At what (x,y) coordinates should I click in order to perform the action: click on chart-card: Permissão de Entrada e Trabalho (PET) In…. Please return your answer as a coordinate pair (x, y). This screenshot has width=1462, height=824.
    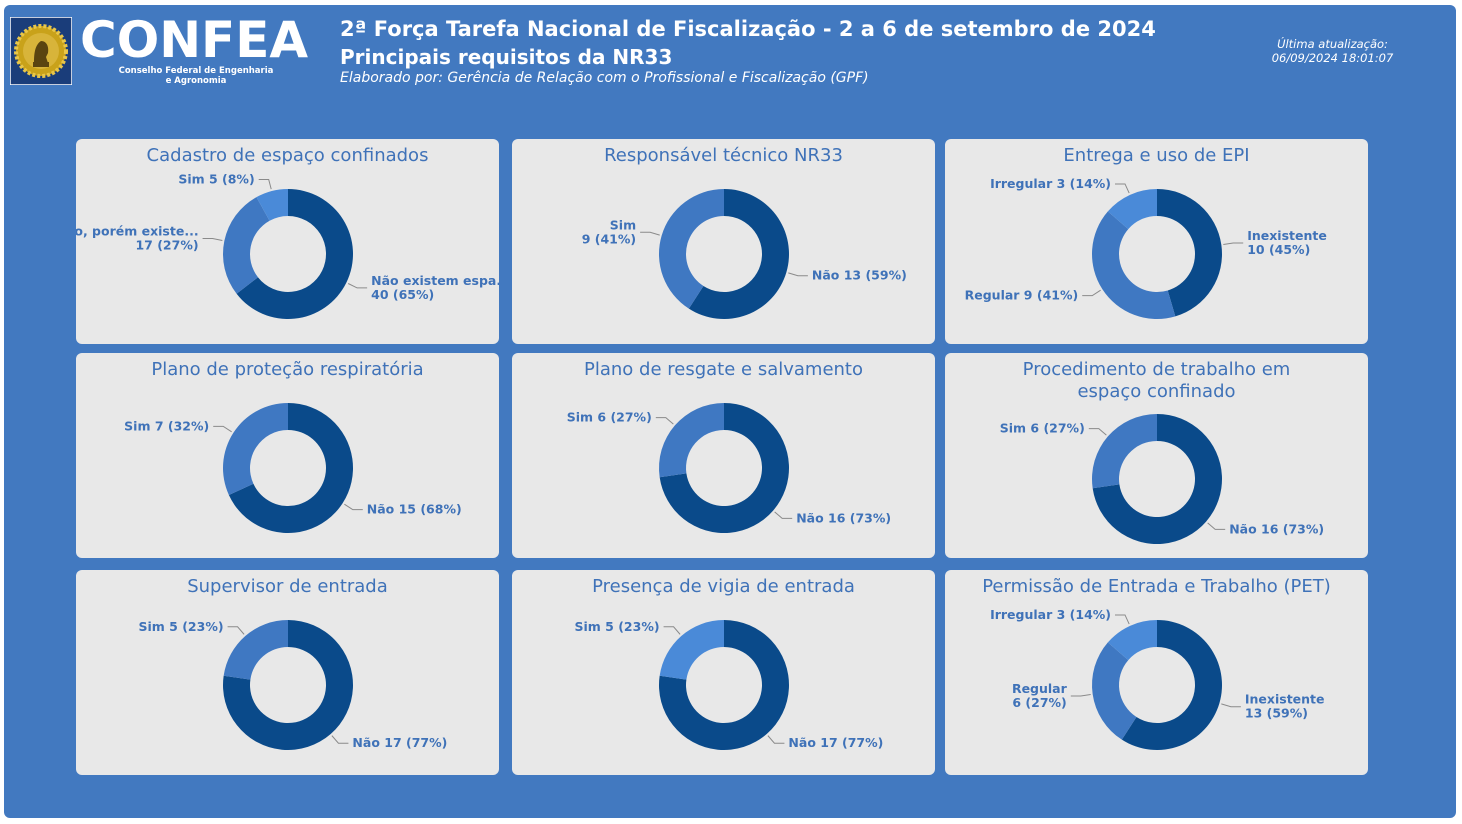
    Looking at the image, I should click on (1156, 672).